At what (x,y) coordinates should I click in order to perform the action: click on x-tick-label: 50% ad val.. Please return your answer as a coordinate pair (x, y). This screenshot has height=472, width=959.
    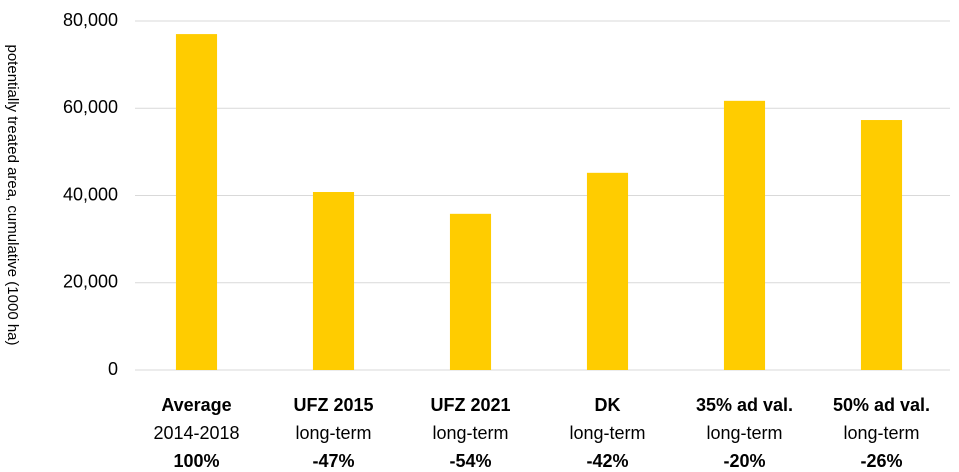
    Looking at the image, I should click on (881, 405).